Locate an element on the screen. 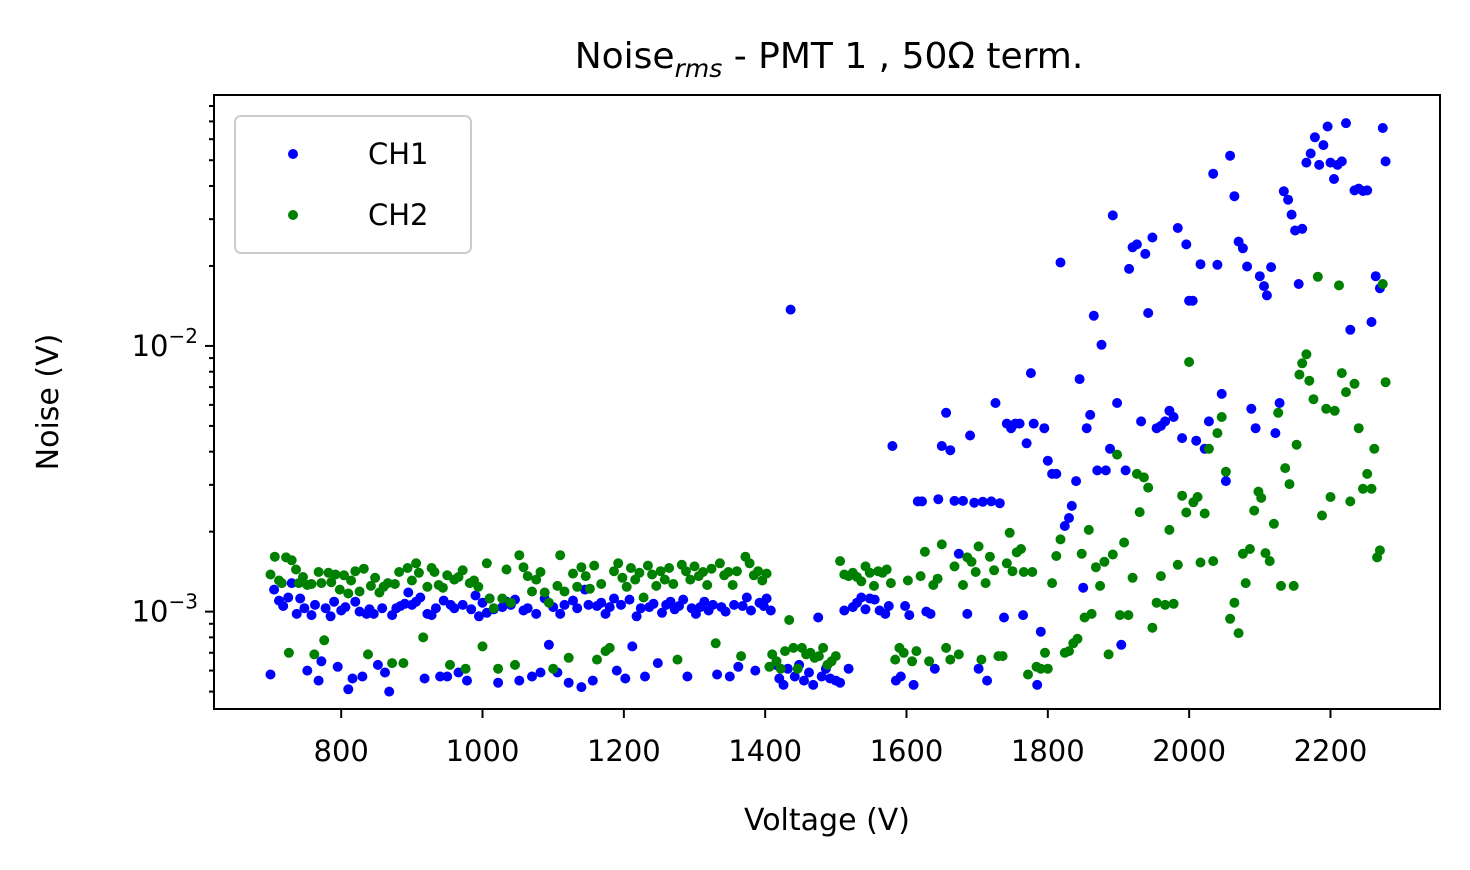 The width and height of the screenshot is (1470, 870). y-axis-label: Noise (V) is located at coordinates (48, 402).